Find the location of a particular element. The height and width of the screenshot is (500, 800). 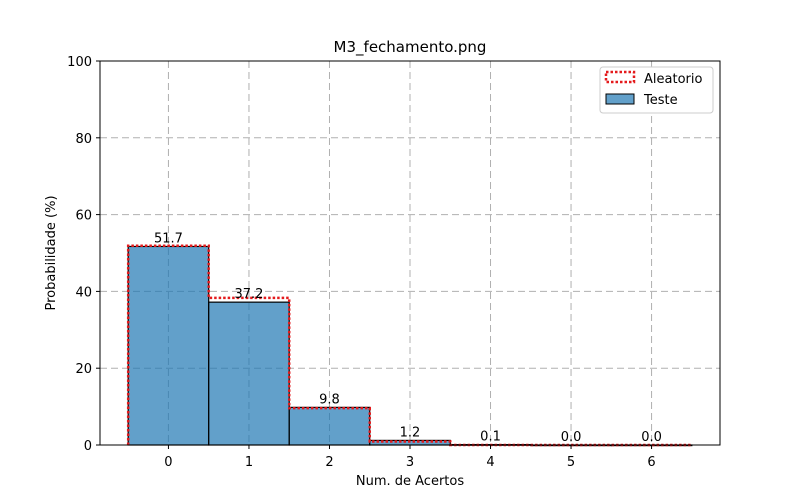

y-axis-ticks: 0 20 40 60 80 100 is located at coordinates (83, 254).